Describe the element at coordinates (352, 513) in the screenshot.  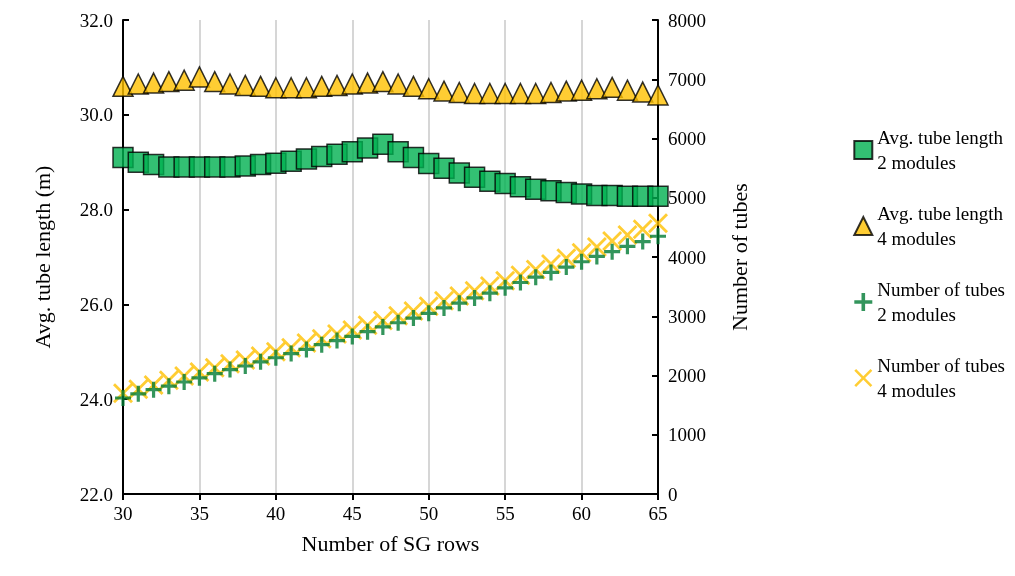
I see `x-tick-label: 45` at that location.